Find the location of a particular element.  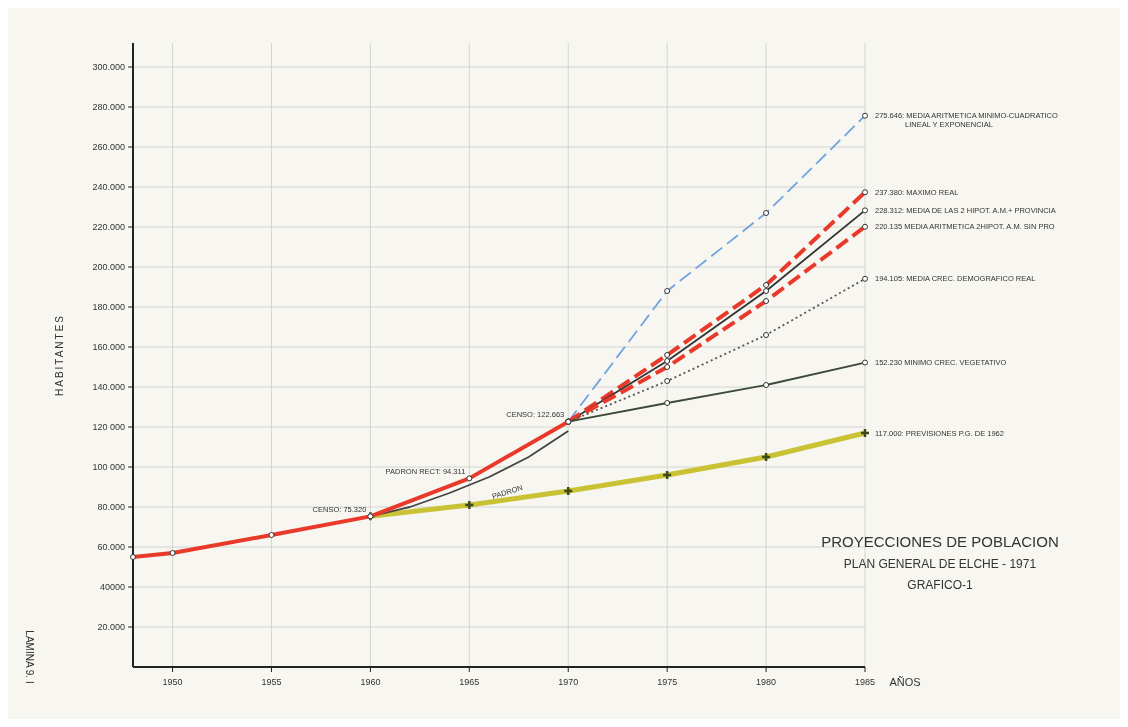

y-tick-label: 20.000 is located at coordinates (111, 627).